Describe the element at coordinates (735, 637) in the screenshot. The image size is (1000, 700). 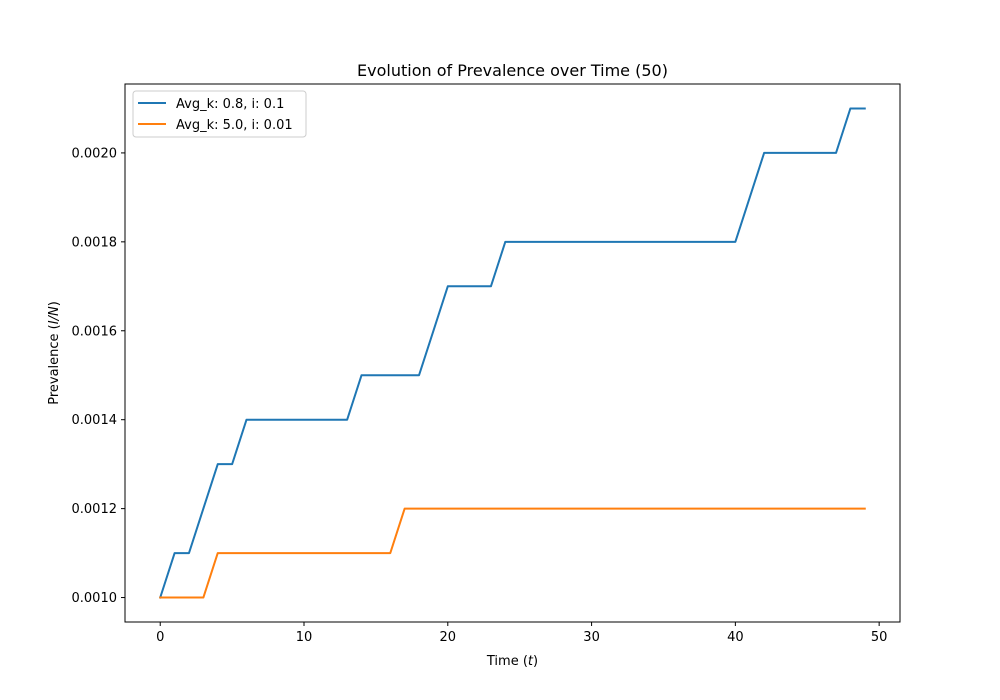
I see `x-tick-label: 40` at that location.